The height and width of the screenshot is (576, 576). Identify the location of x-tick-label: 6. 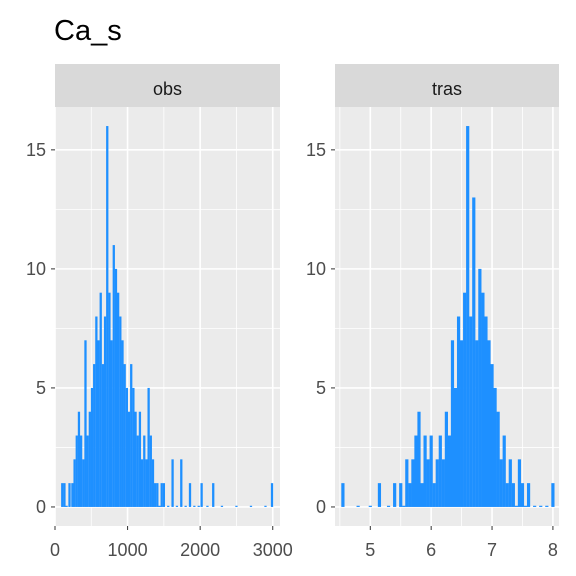
(431, 550).